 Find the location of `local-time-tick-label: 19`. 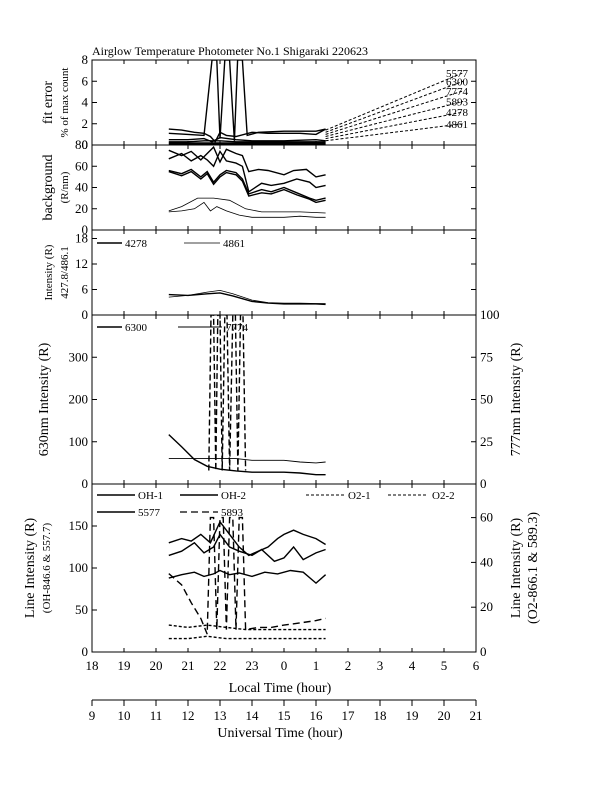

local-time-tick-label: 19 is located at coordinates (124, 665).